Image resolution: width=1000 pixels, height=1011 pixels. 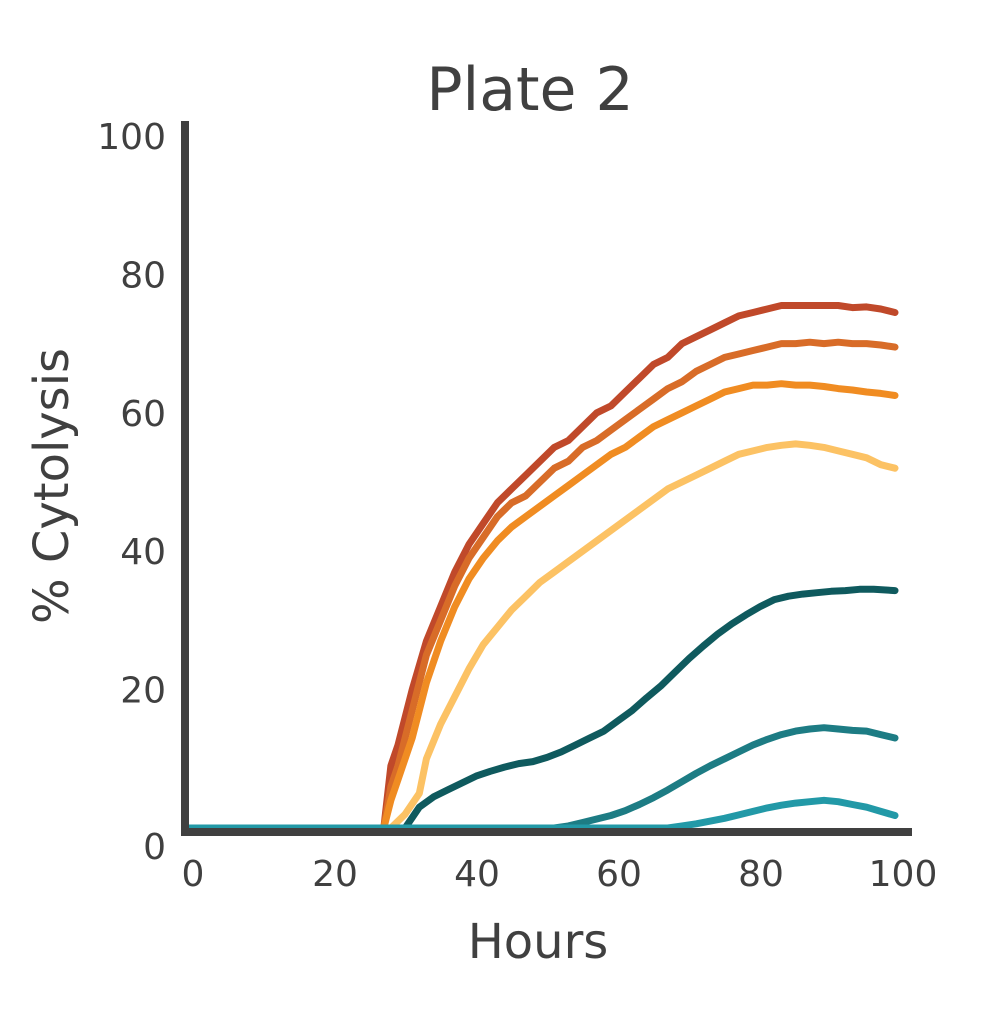 What do you see at coordinates (143, 414) in the screenshot?
I see `y-tick-label: 60` at bounding box center [143, 414].